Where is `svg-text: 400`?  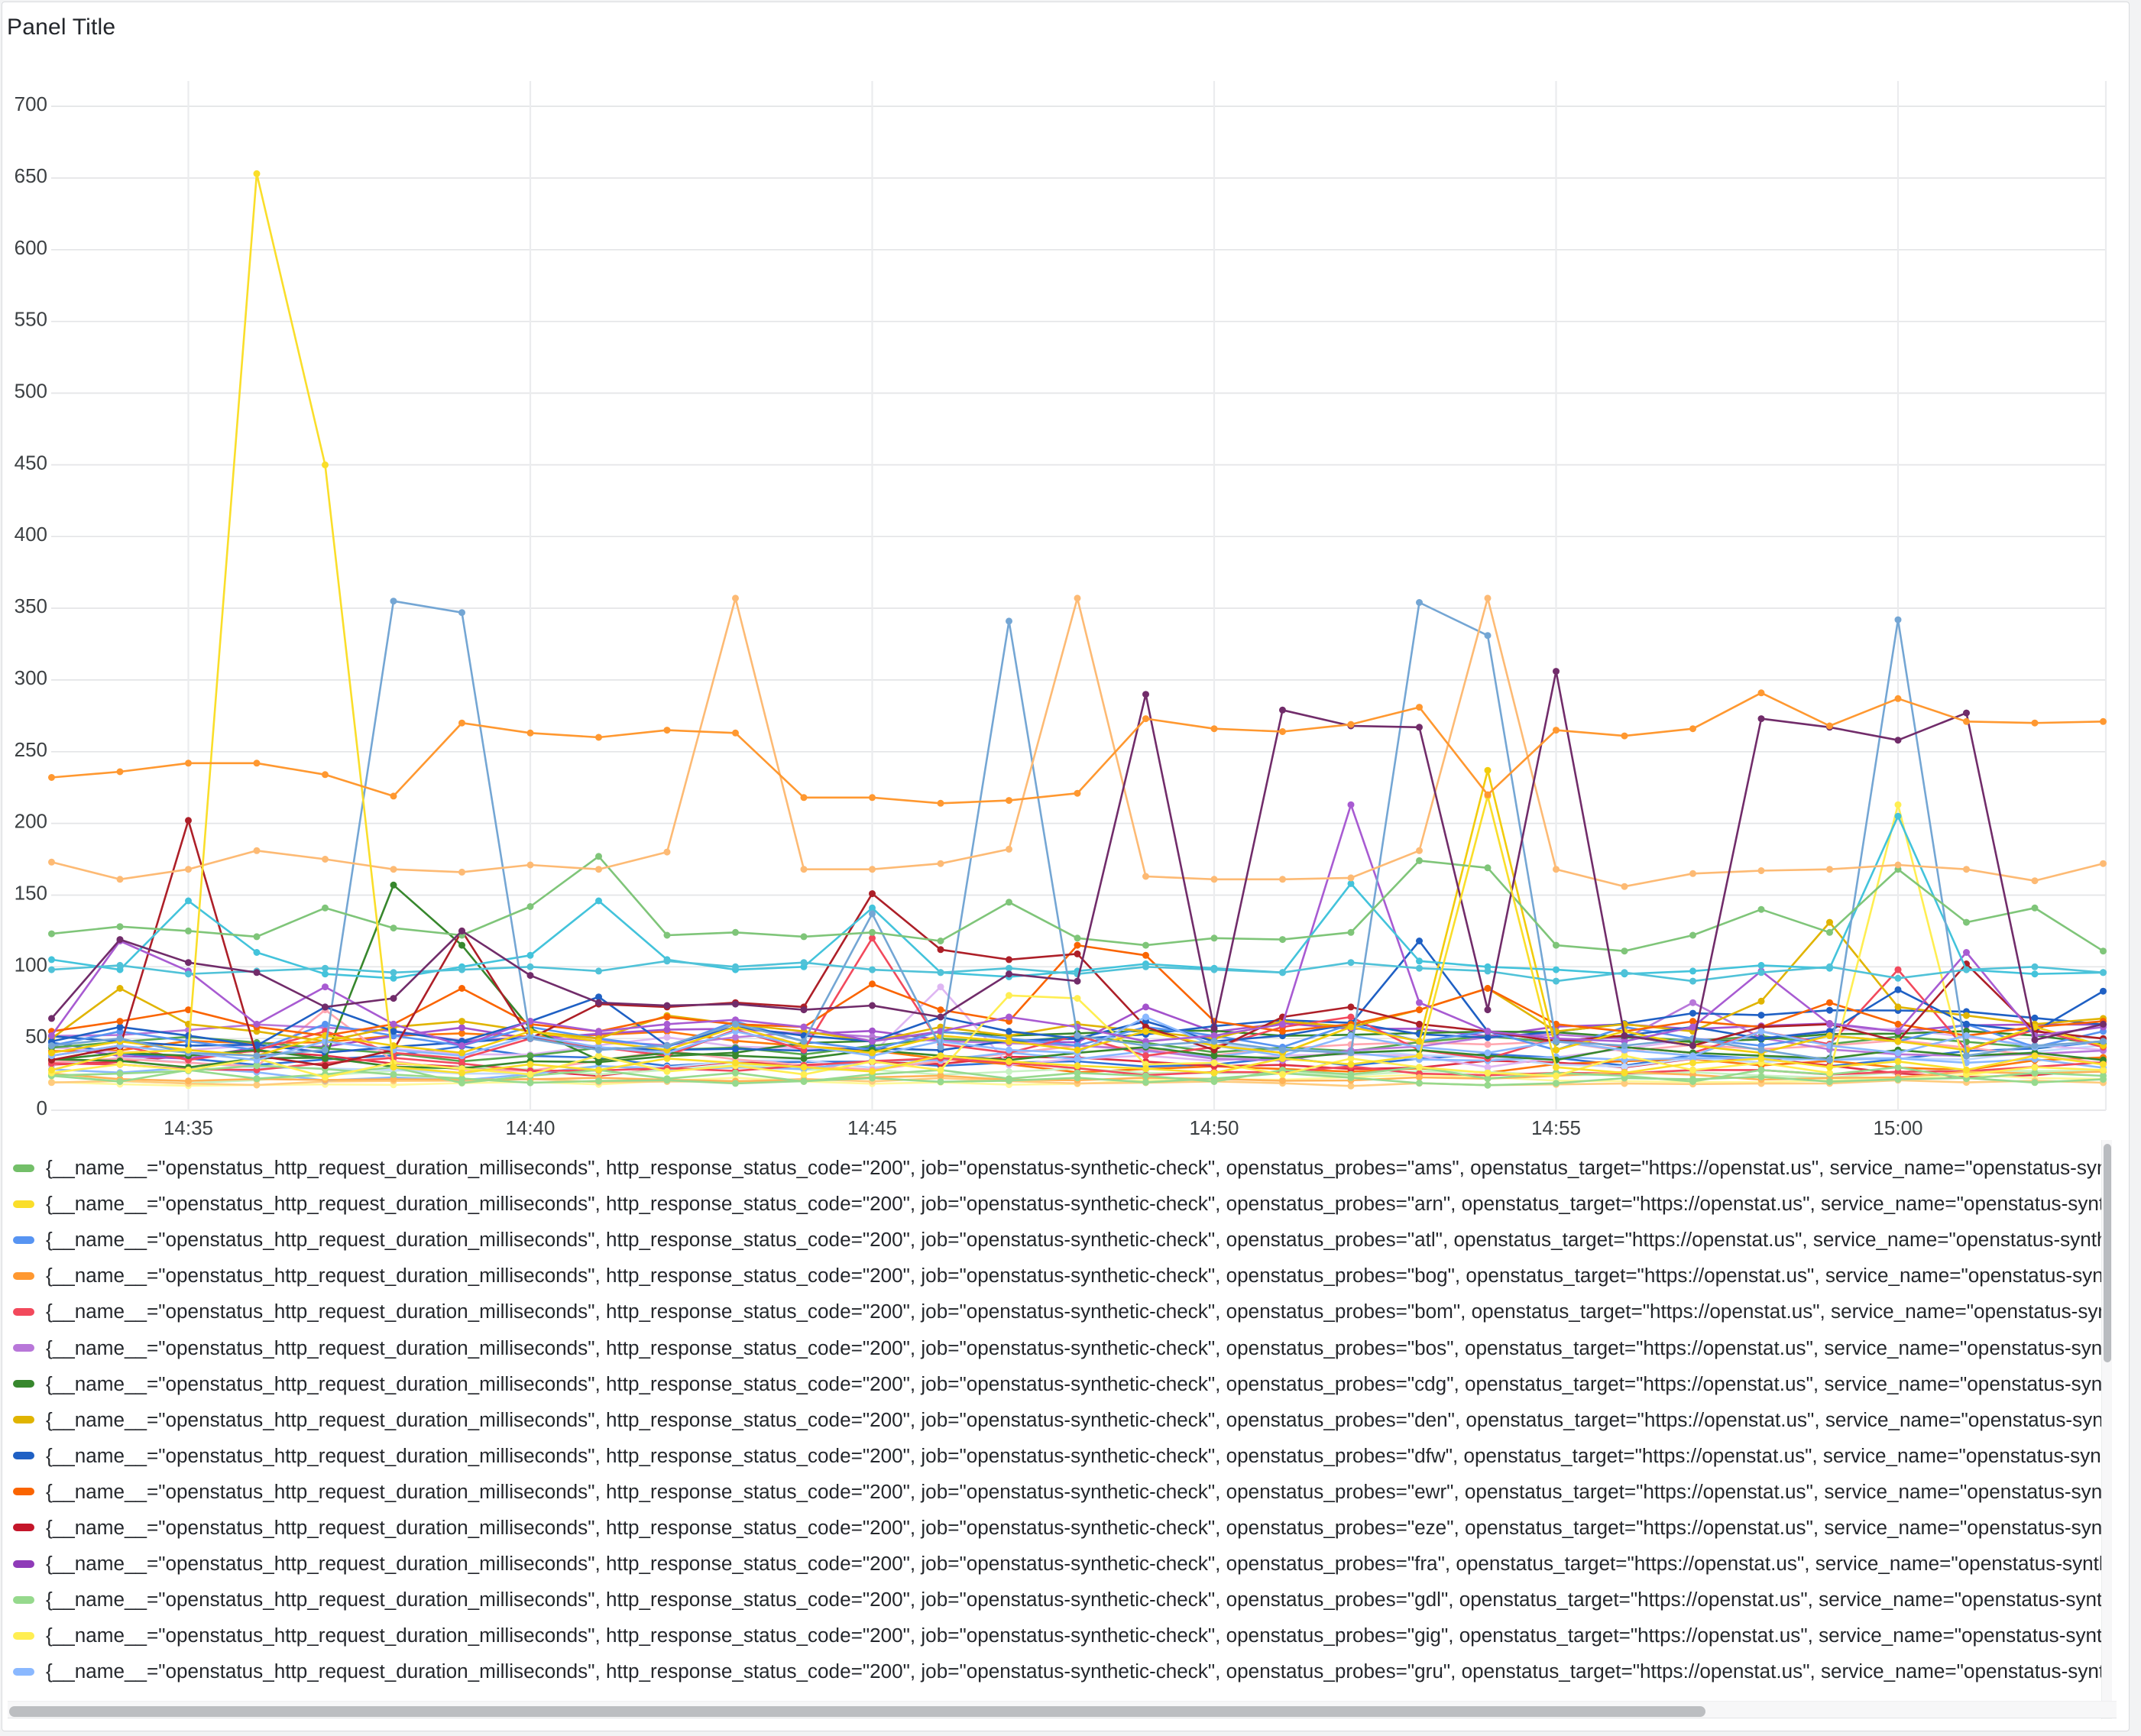
svg-text: 400 is located at coordinates (31, 534).